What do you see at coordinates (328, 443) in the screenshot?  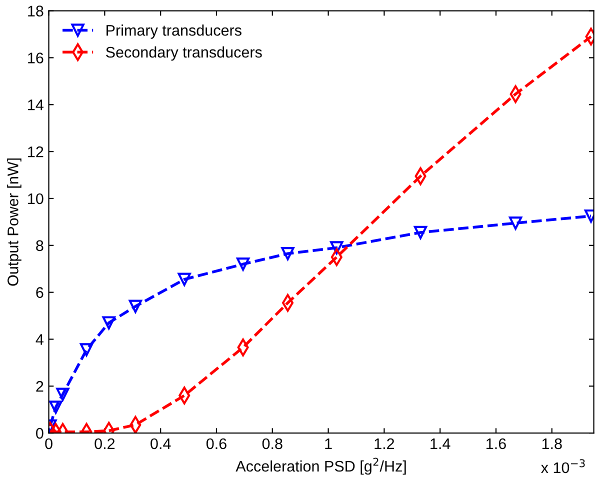 I see `x-tick-label: 1` at bounding box center [328, 443].